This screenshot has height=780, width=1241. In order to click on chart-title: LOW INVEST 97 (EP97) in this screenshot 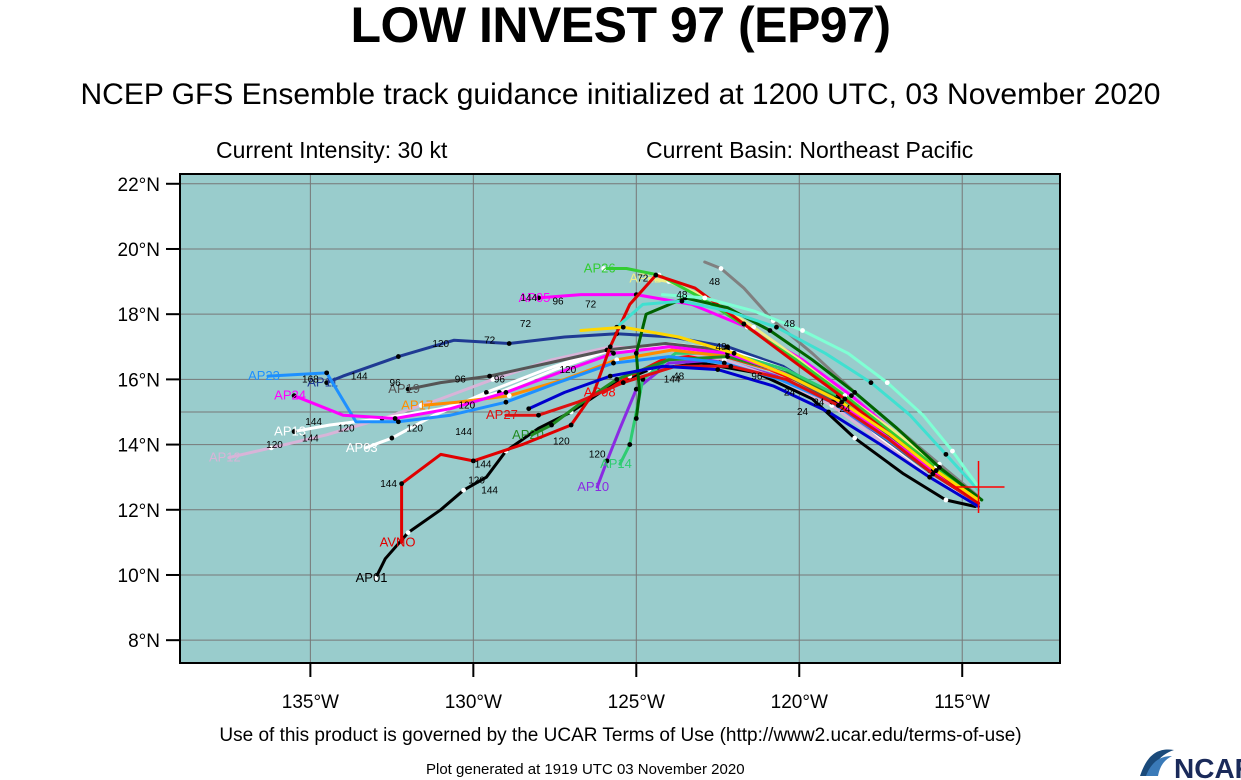, I will do `click(620, 26)`.